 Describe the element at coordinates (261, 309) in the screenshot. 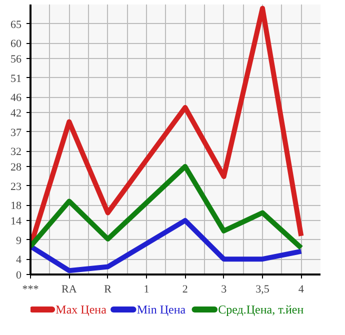

I see `legend-label: Сред.Цена, т.йен` at that location.